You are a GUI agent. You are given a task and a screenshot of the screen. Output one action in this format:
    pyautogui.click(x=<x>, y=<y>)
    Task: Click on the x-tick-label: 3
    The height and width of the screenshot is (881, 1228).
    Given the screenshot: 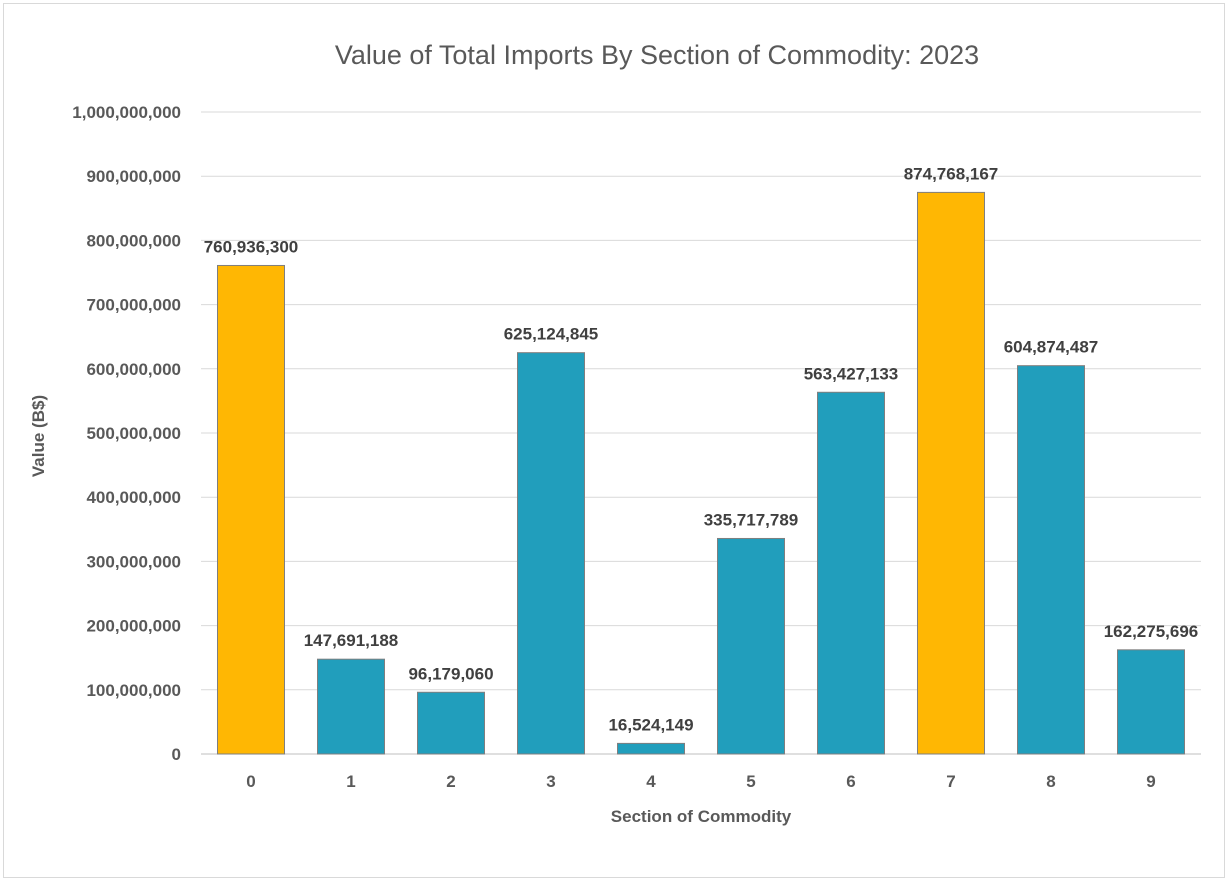 What is the action you would take?
    pyautogui.click(x=550, y=781)
    